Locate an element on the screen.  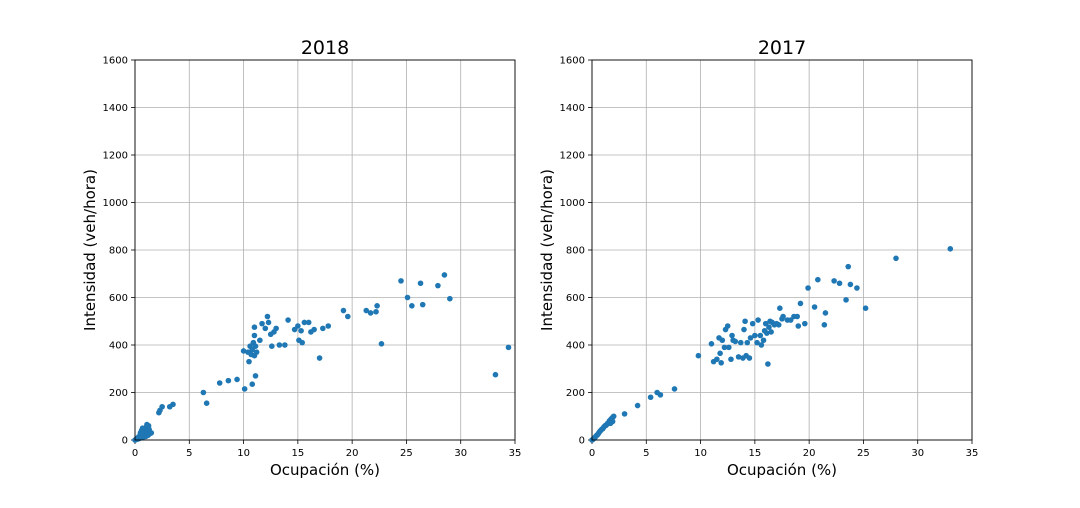
x-tick-label: 10 is located at coordinates (700, 453).